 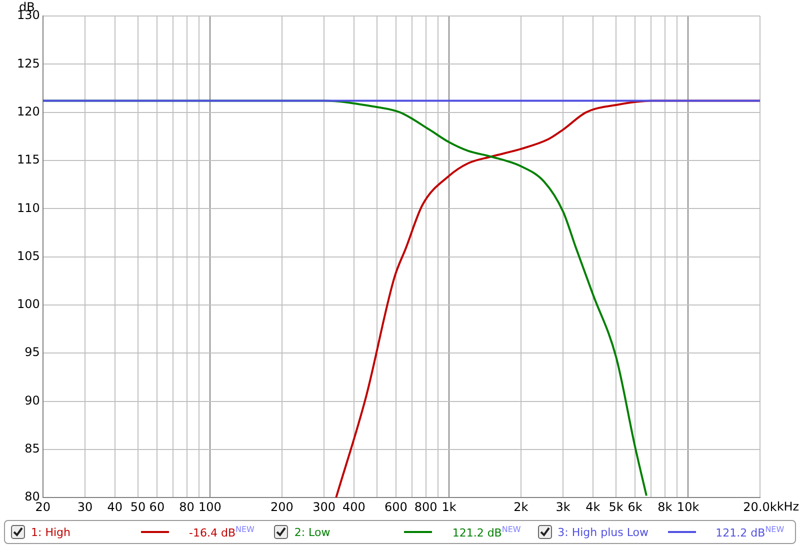 I want to click on x-tick-label: 300, so click(x=324, y=507).